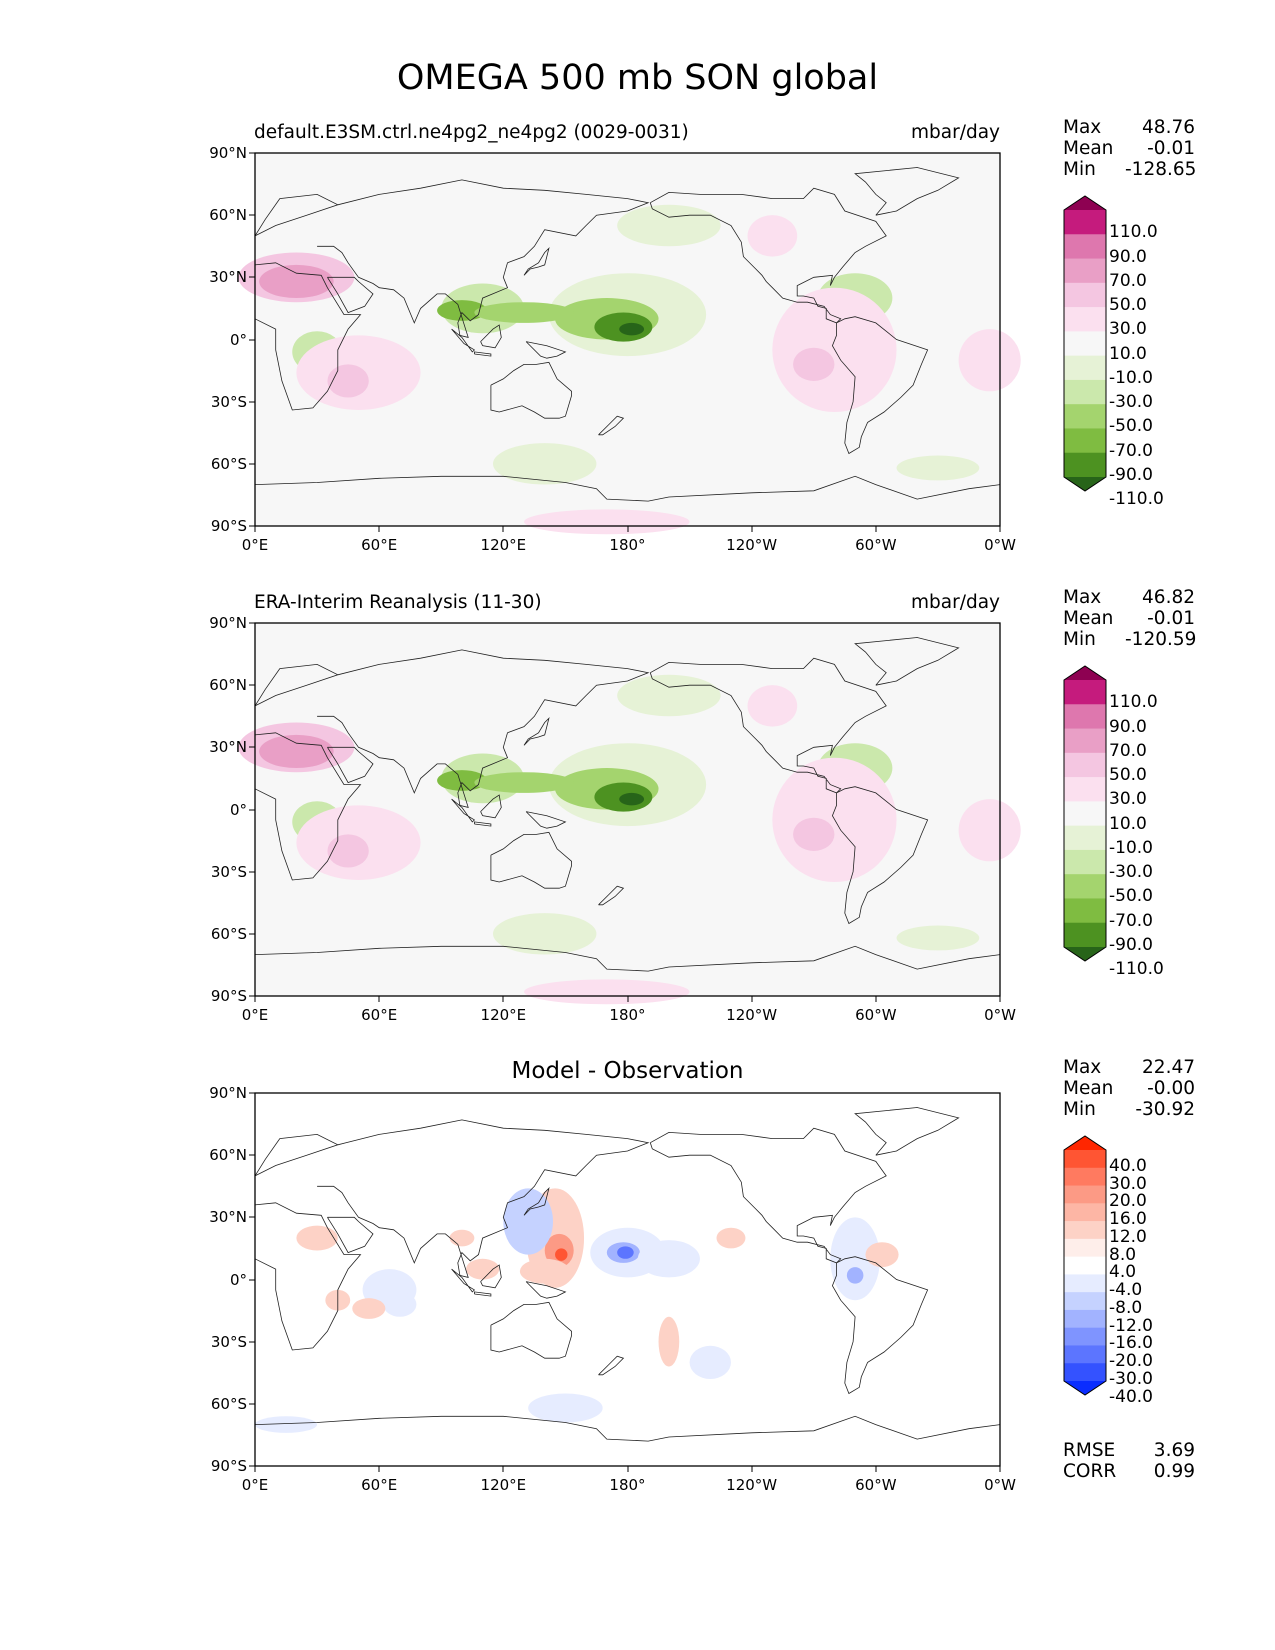 The height and width of the screenshot is (1650, 1275). What do you see at coordinates (1079, 169) in the screenshot?
I see `stat-min-label: Min` at bounding box center [1079, 169].